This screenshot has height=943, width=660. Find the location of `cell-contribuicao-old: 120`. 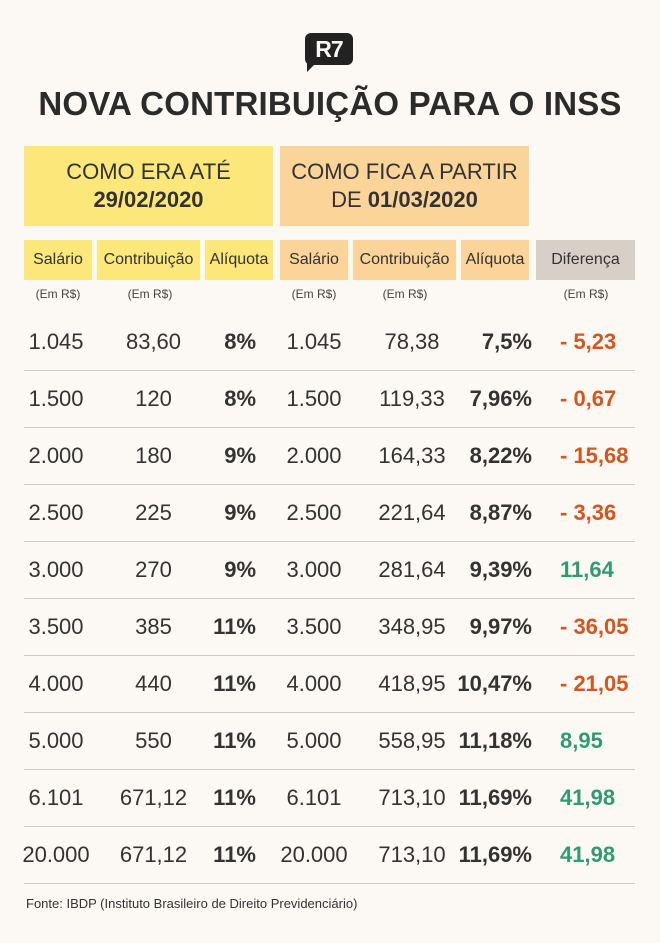

cell-contribuicao-old: 120 is located at coordinates (153, 398).